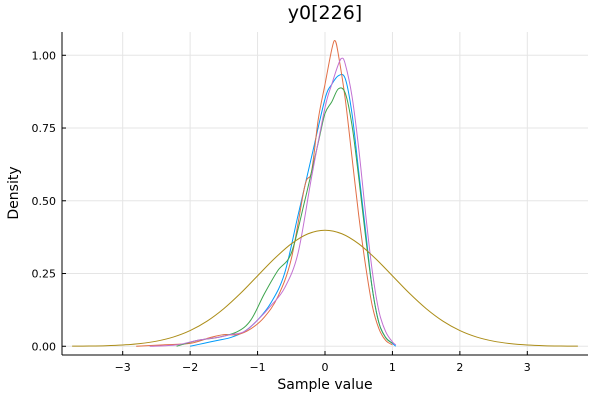 The image size is (600, 400). Describe the element at coordinates (324, 385) in the screenshot. I see `x-axis-label: Sample value` at that location.